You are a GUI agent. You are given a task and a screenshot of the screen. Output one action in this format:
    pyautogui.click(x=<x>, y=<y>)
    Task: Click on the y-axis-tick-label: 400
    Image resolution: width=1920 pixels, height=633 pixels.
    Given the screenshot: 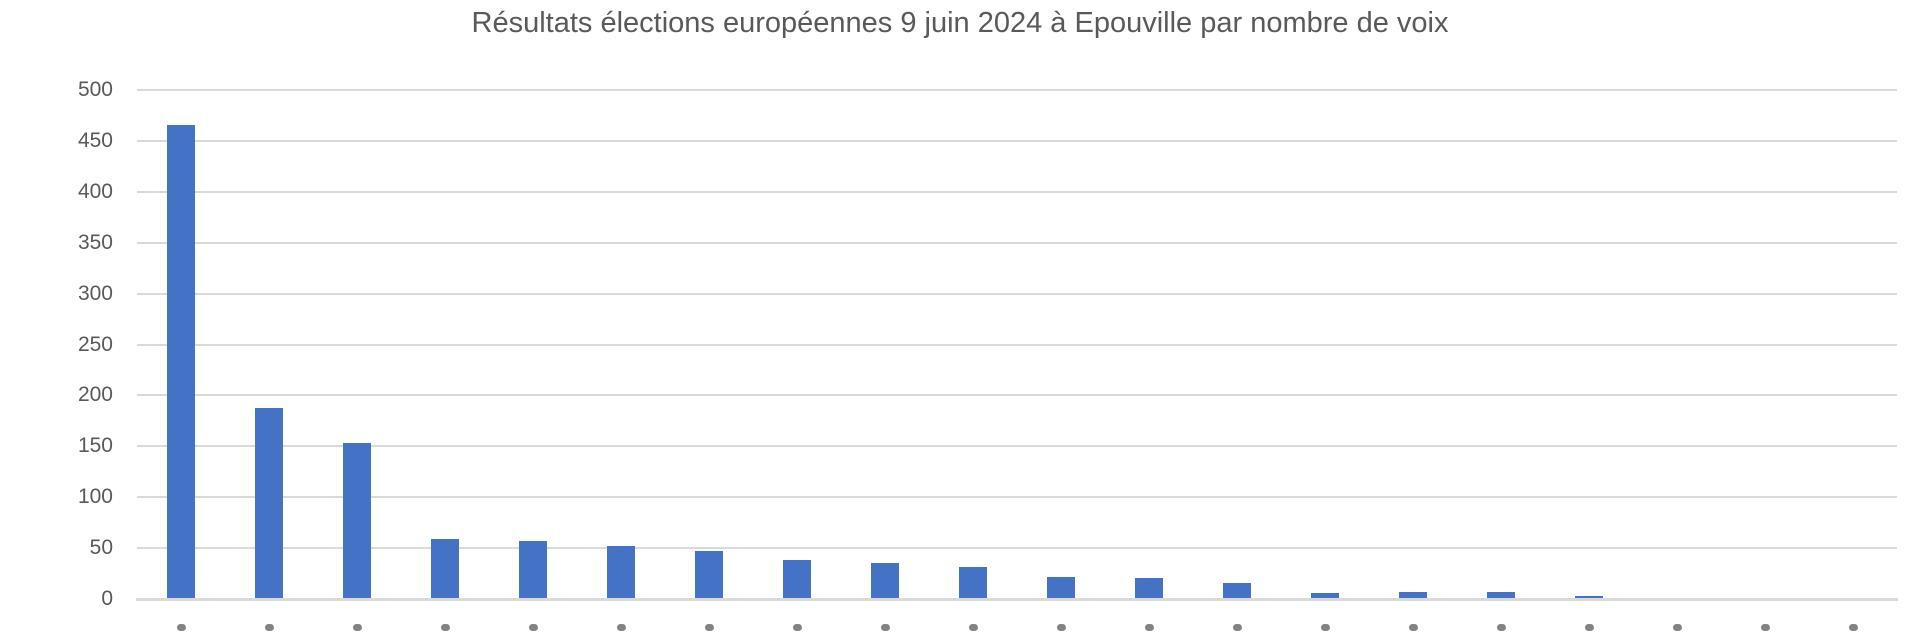 What is the action you would take?
    pyautogui.click(x=95, y=191)
    